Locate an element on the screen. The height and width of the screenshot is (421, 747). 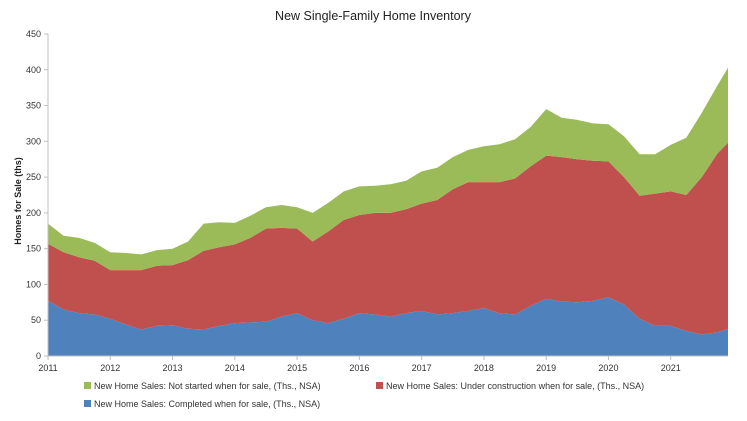
y-tick-label: 400 is located at coordinates (33, 70).